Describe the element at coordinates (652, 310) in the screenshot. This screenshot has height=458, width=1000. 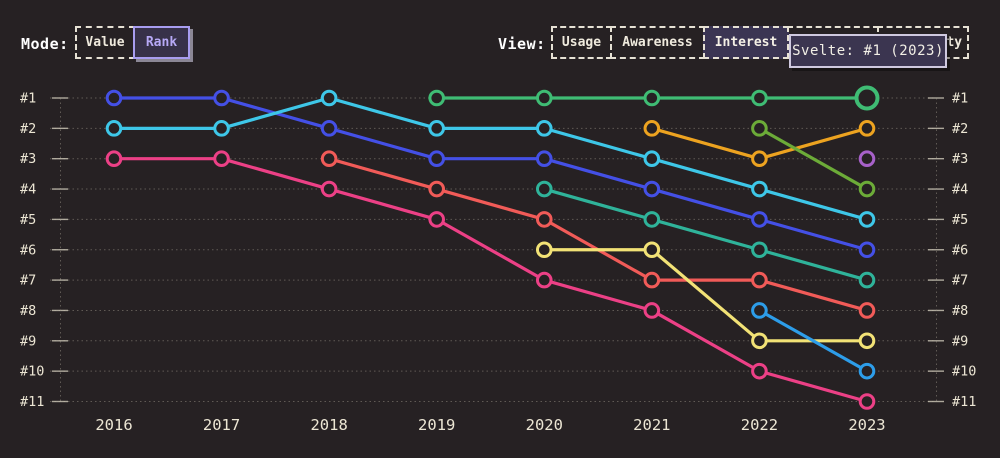
I see `data-point-pink-2021` at that location.